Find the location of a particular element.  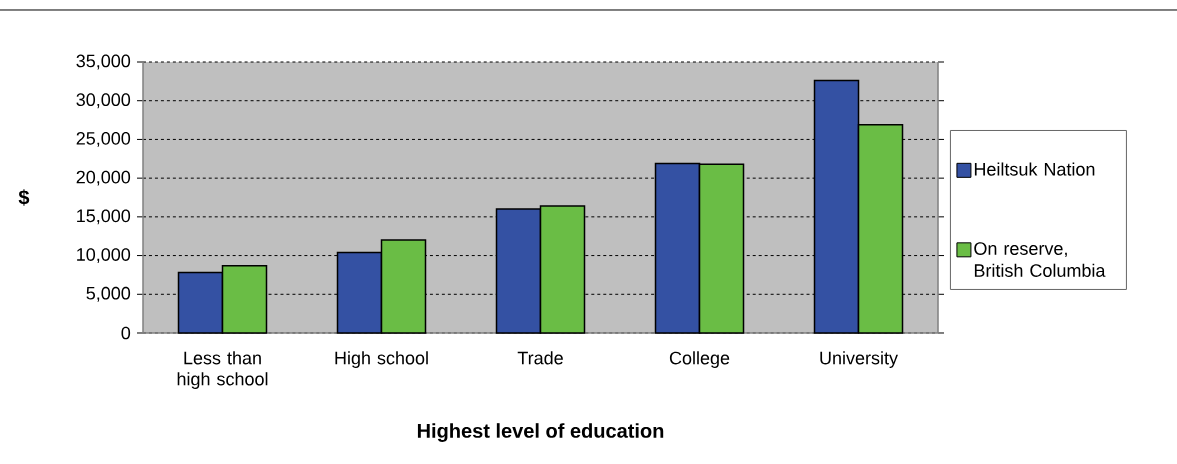

legend-label: On reserve, British Columbia is located at coordinates (1040, 259).